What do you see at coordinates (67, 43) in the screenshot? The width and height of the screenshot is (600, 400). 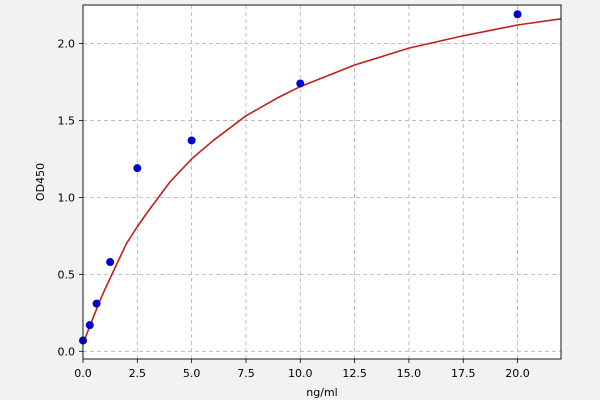 I see `y-tick-label: 2.0` at bounding box center [67, 43].